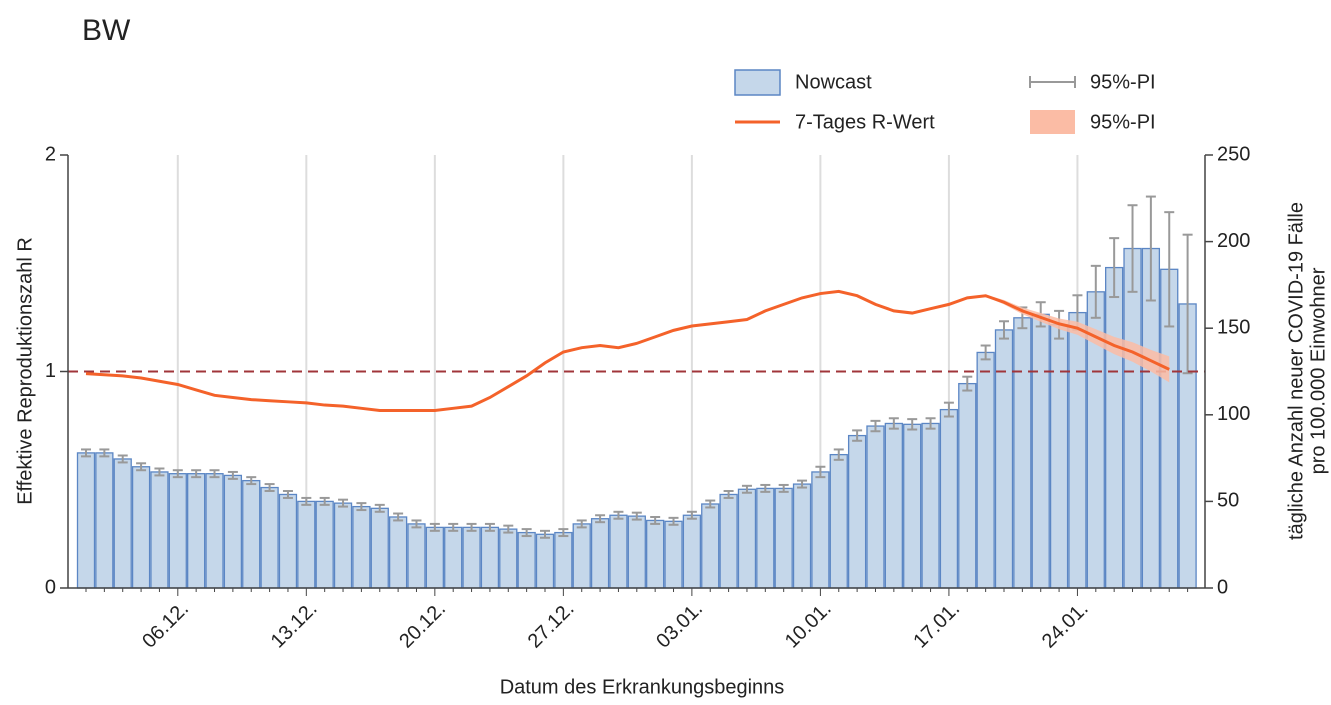  I want to click on y-tick-label: 0, so click(50, 587).